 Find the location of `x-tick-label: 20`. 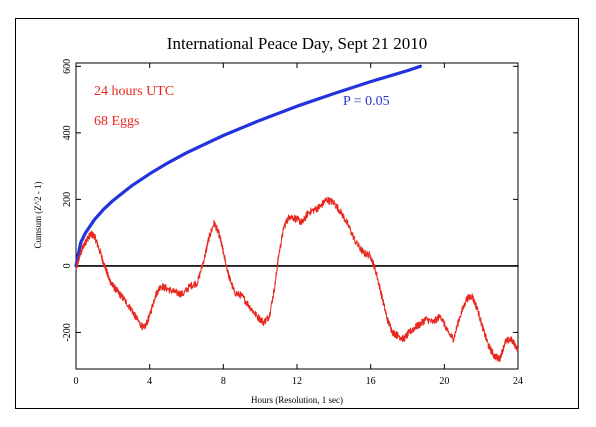

x-tick-label: 20 is located at coordinates (444, 381).